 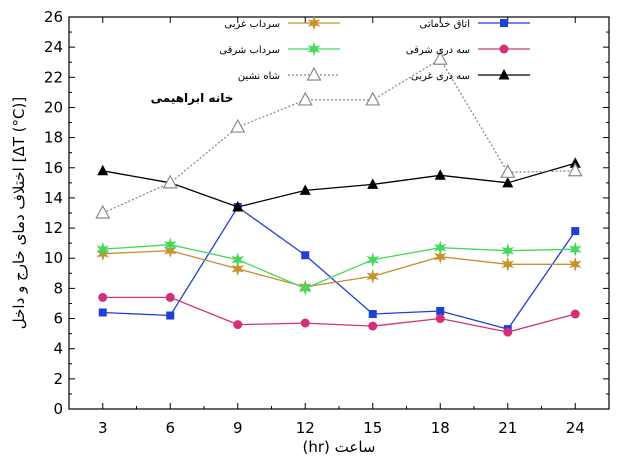 I want to click on legend-label: سه دری غربی, so click(x=440, y=76).